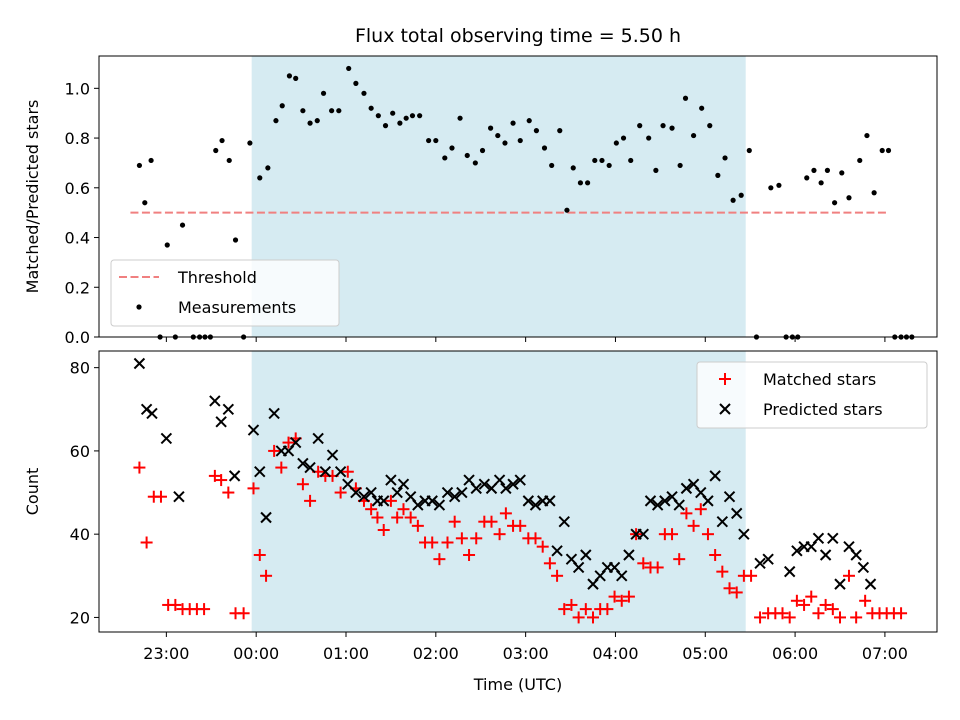  What do you see at coordinates (139, 307) in the screenshot?
I see `legend-measurements-swatch` at bounding box center [139, 307].